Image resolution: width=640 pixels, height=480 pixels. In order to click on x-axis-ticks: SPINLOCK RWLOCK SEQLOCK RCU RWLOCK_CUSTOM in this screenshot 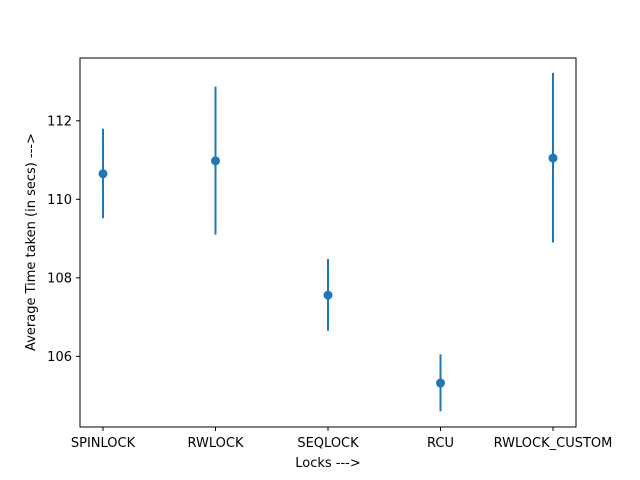, I will do `click(341, 439)`.